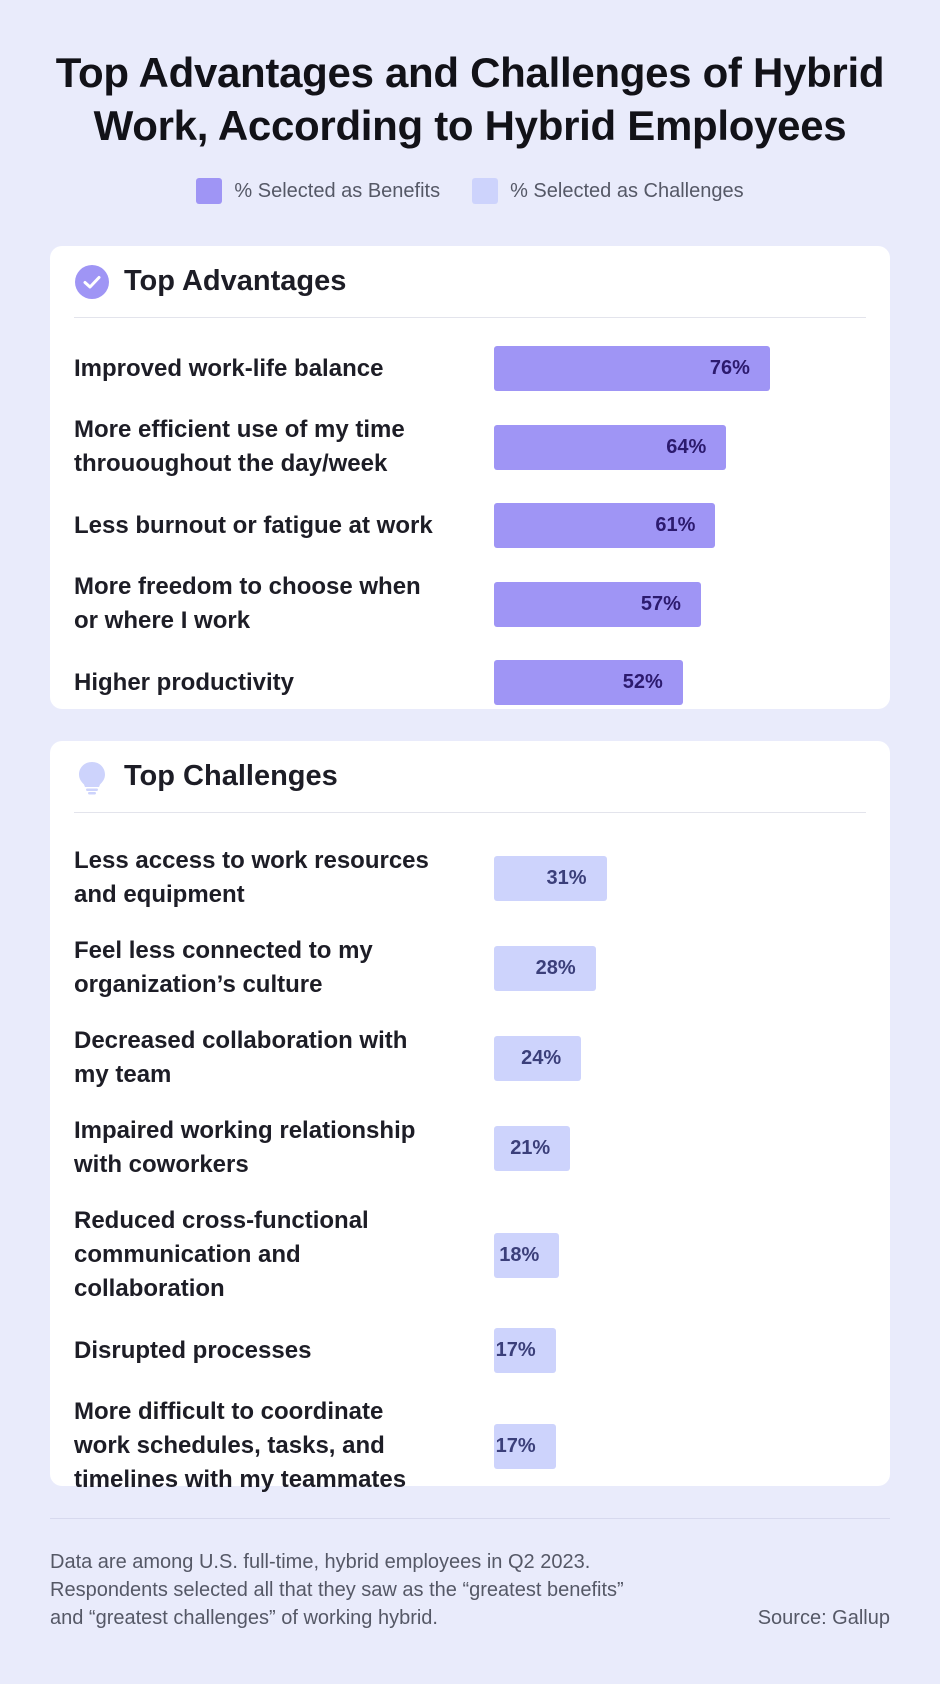 This screenshot has height=1684, width=940. I want to click on advantage-value-label: 57%, so click(660, 603).